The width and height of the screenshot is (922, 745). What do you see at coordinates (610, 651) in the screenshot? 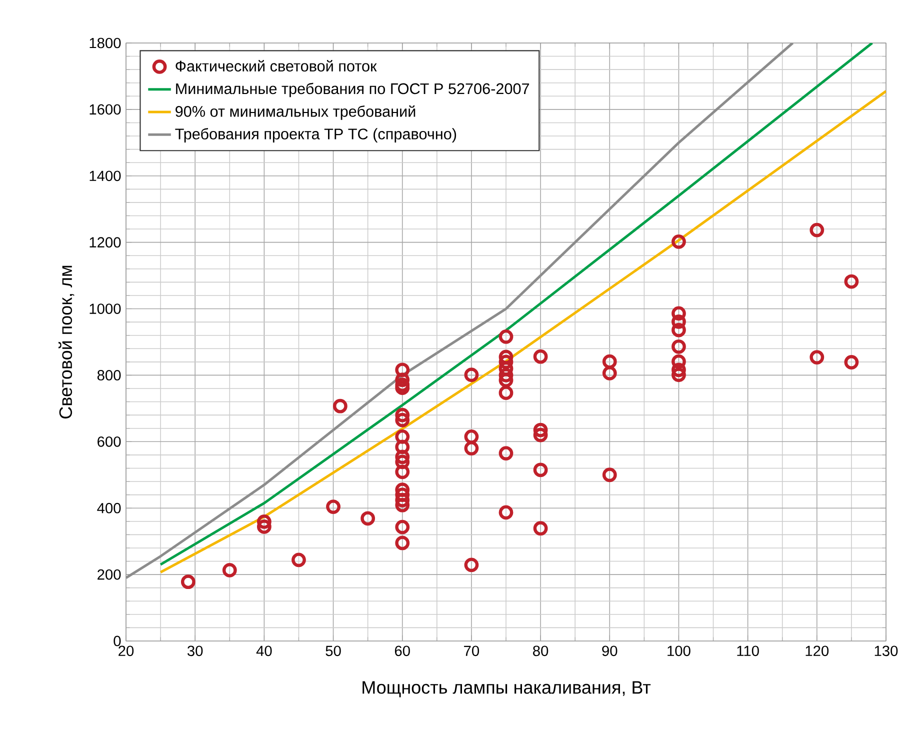
I see `x-tick-label: 90` at bounding box center [610, 651].